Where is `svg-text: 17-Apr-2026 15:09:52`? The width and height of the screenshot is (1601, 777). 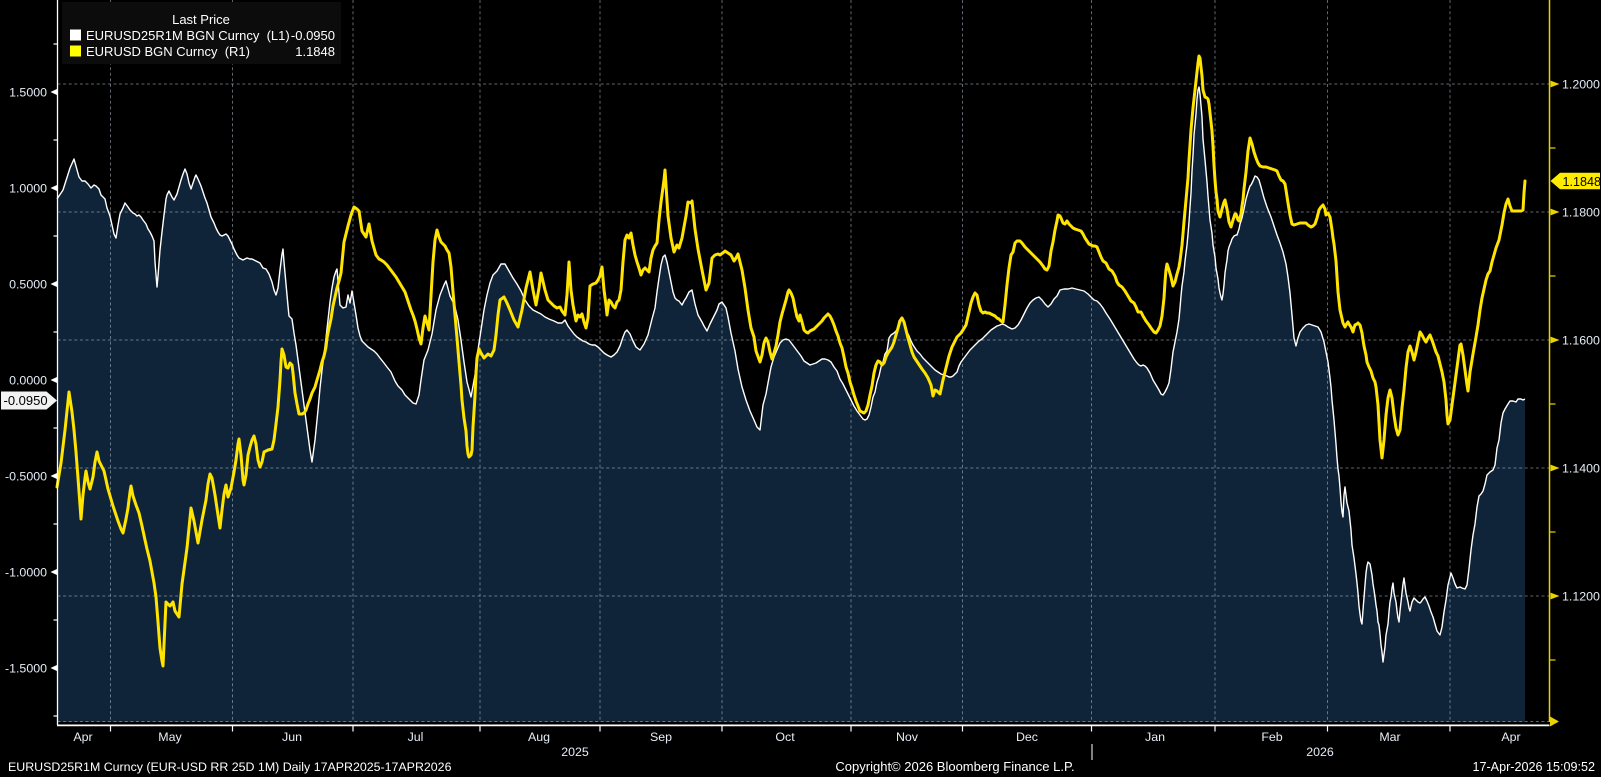
svg-text: 17-Apr-2026 15:09:52 is located at coordinates (1533, 767).